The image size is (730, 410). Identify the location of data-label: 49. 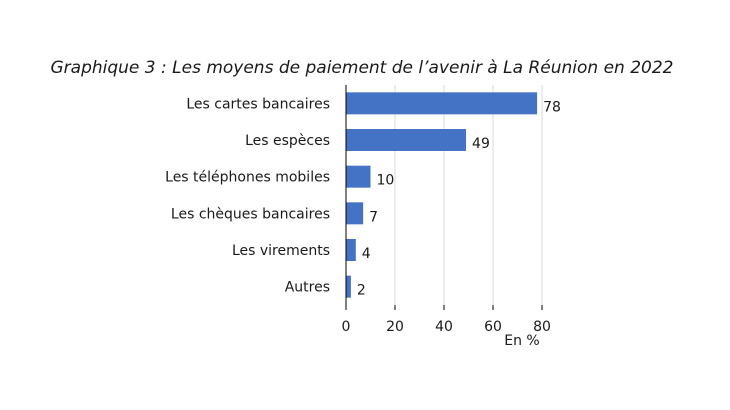
(481, 144).